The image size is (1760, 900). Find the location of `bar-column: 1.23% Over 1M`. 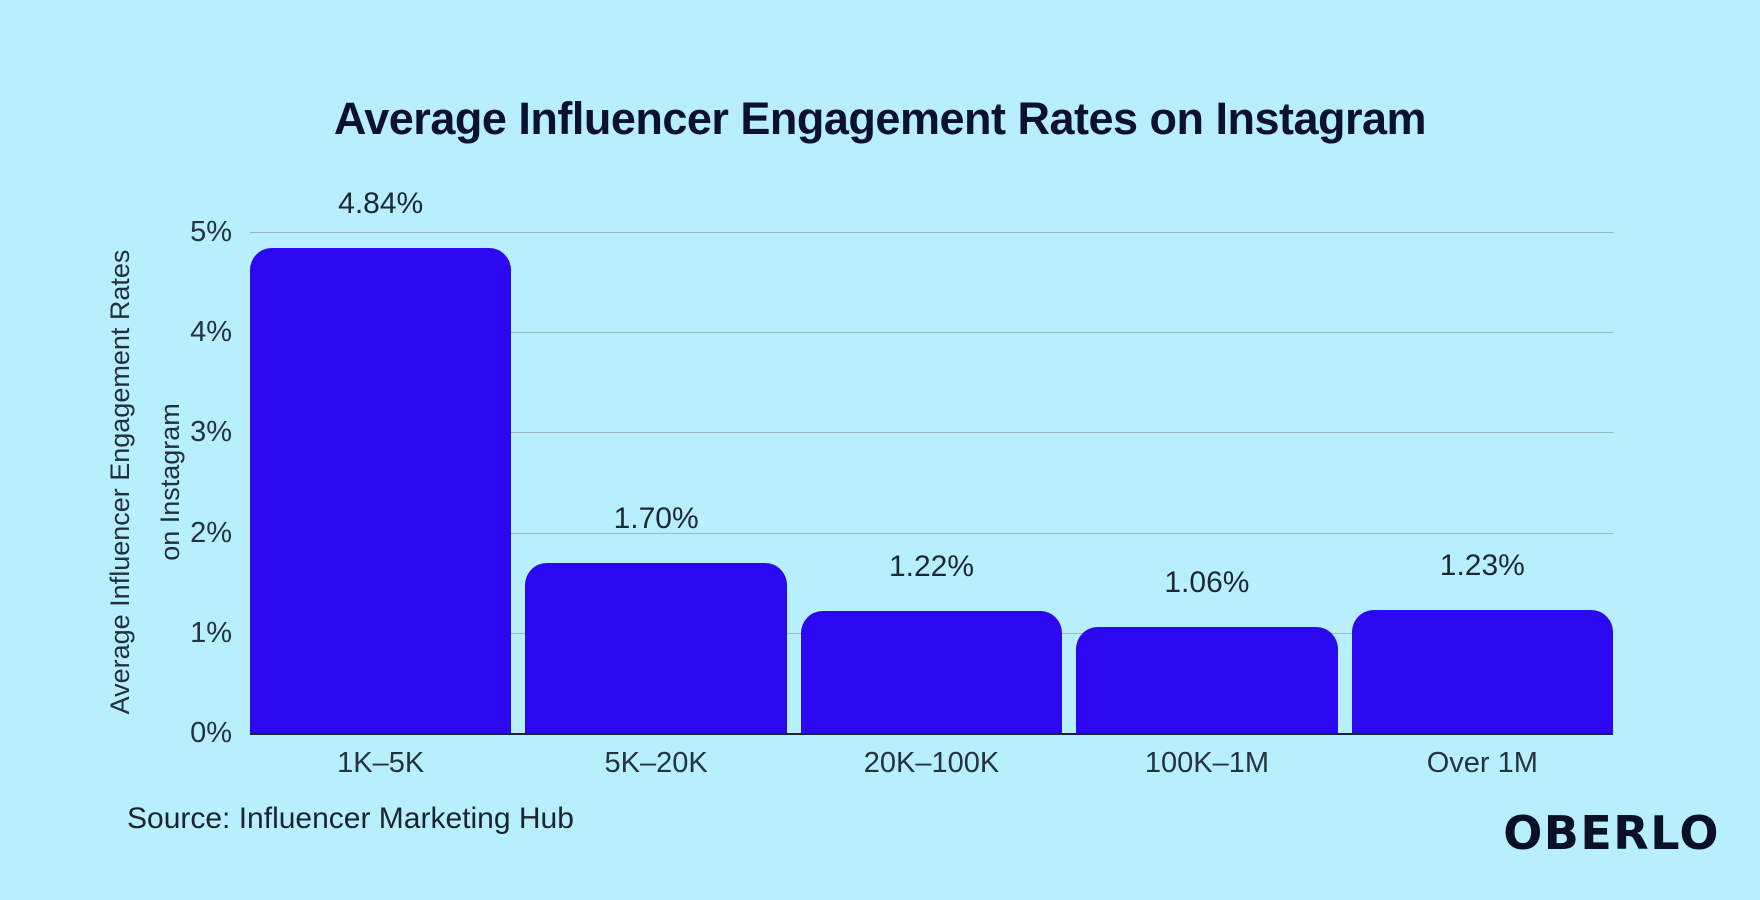

bar-column: 1.23% Over 1M is located at coordinates (1482, 505).